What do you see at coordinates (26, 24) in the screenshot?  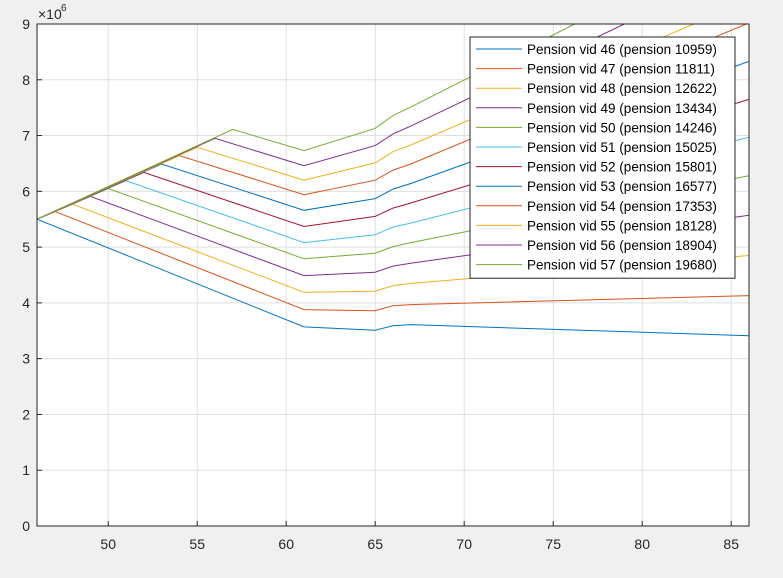 I see `y-tick-label: 9` at bounding box center [26, 24].